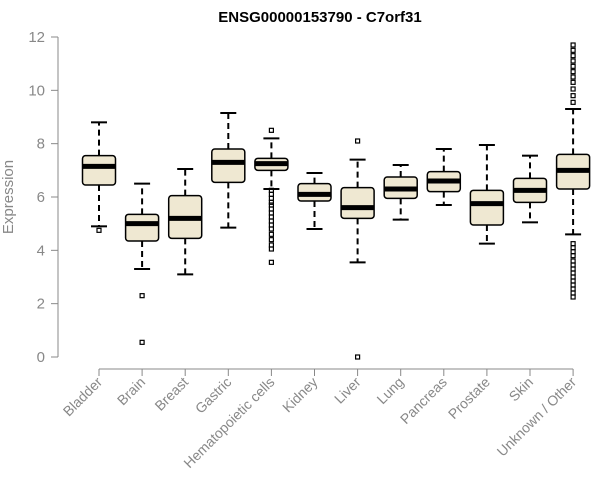 This screenshot has width=600, height=500. What do you see at coordinates (213, 395) in the screenshot?
I see `x-tick-label: Gastric` at bounding box center [213, 395].